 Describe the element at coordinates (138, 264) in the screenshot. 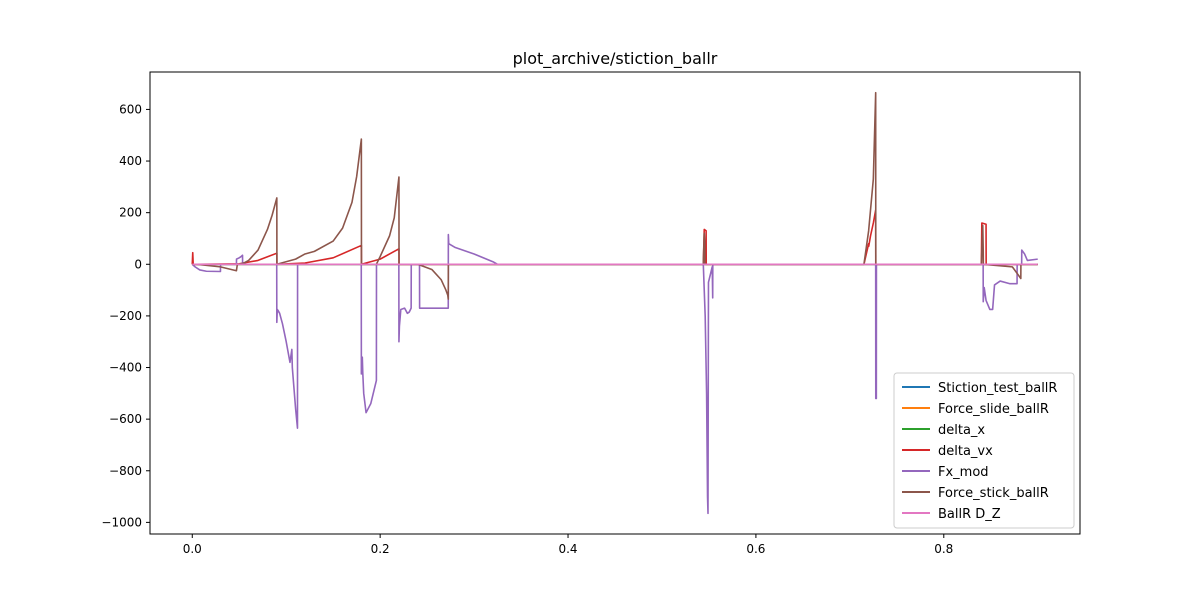

I see `y-tick-label: 0` at that location.